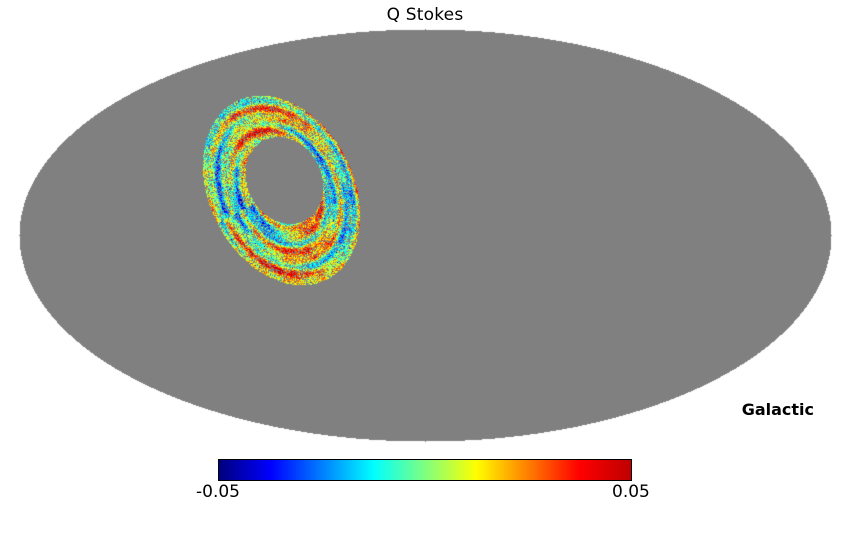 The height and width of the screenshot is (540, 850). What do you see at coordinates (218, 492) in the screenshot?
I see `colorbar-min-label: -0.05` at bounding box center [218, 492].